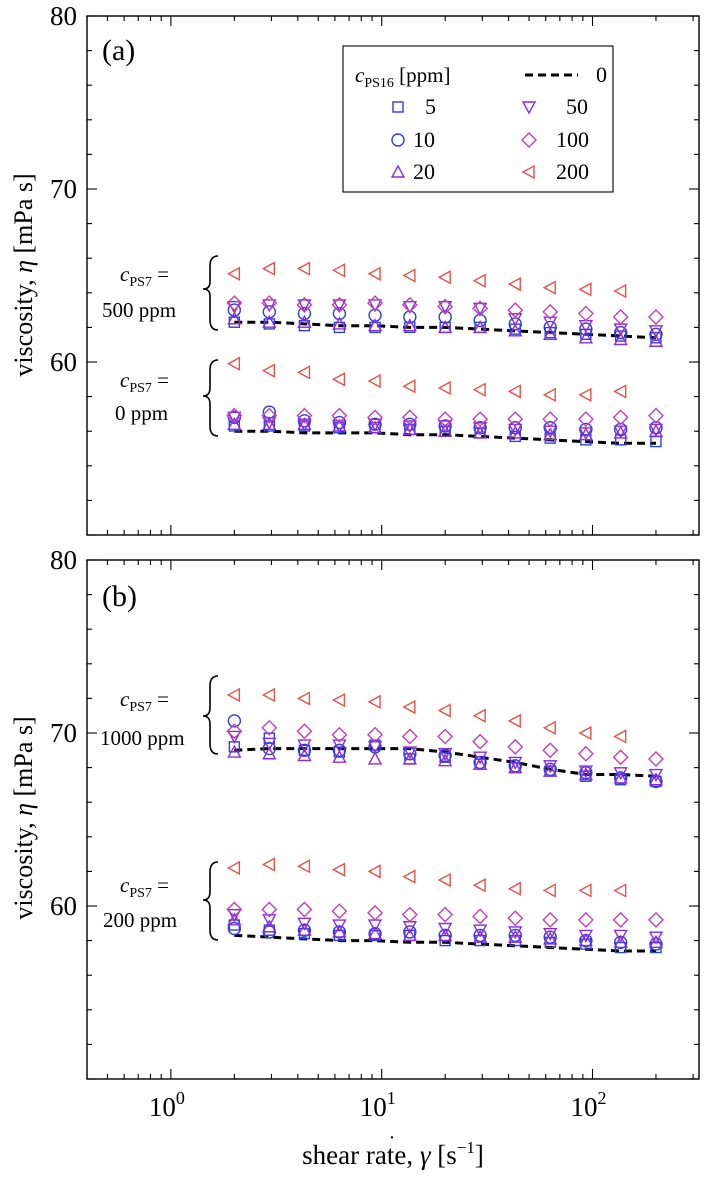 The width and height of the screenshot is (707, 1177). Describe the element at coordinates (63, 189) in the screenshot. I see `y-tick-label: 70` at that location.